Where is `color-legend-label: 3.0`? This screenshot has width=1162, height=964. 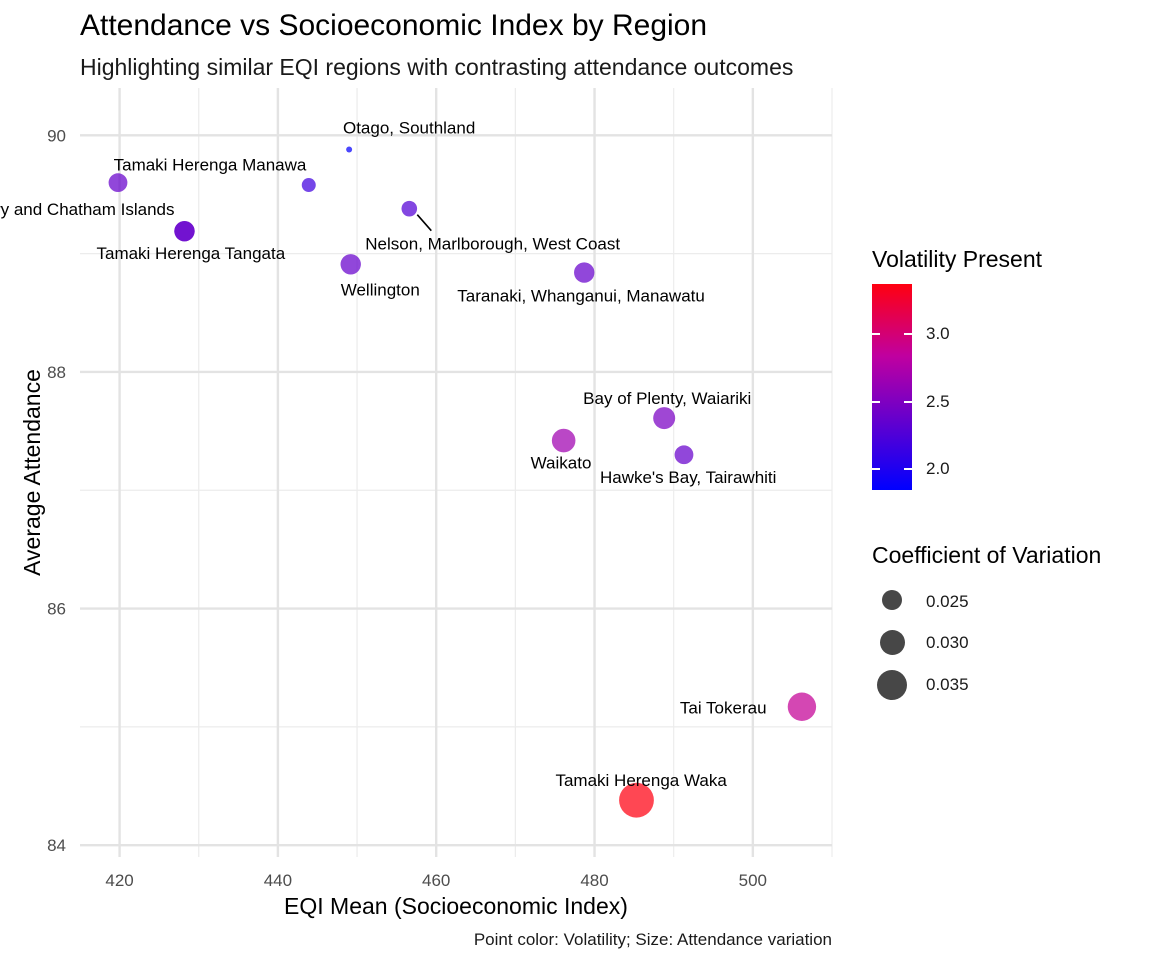 color-legend-label: 3.0 is located at coordinates (938, 333).